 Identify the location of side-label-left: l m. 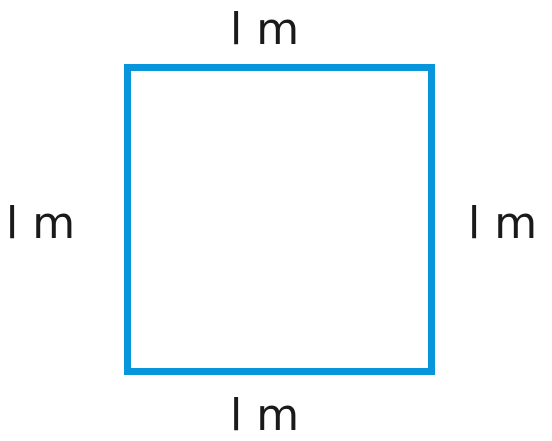
(41, 223).